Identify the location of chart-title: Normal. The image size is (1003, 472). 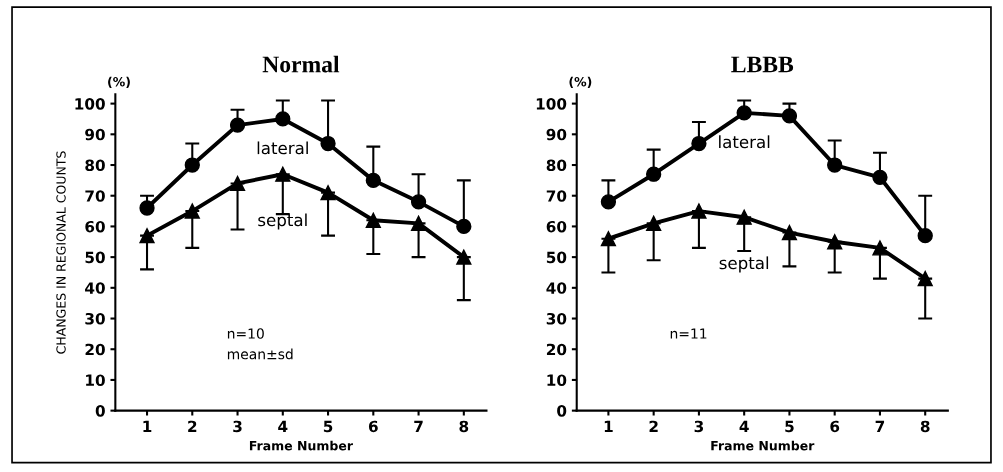
(301, 64).